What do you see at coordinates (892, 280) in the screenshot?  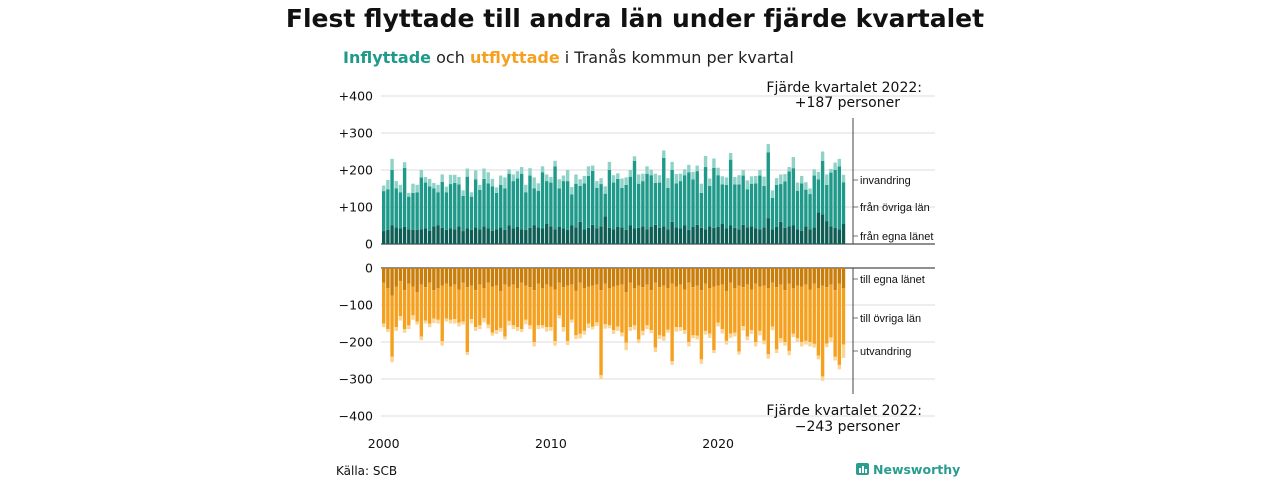 I see `series-label: till egna länet` at bounding box center [892, 280].